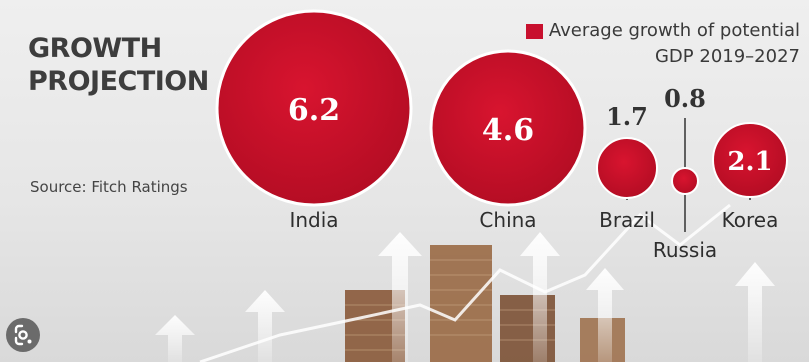 This screenshot has height=362, width=809. I want to click on chart-title: GROWTH PROJECTION, so click(118, 65).